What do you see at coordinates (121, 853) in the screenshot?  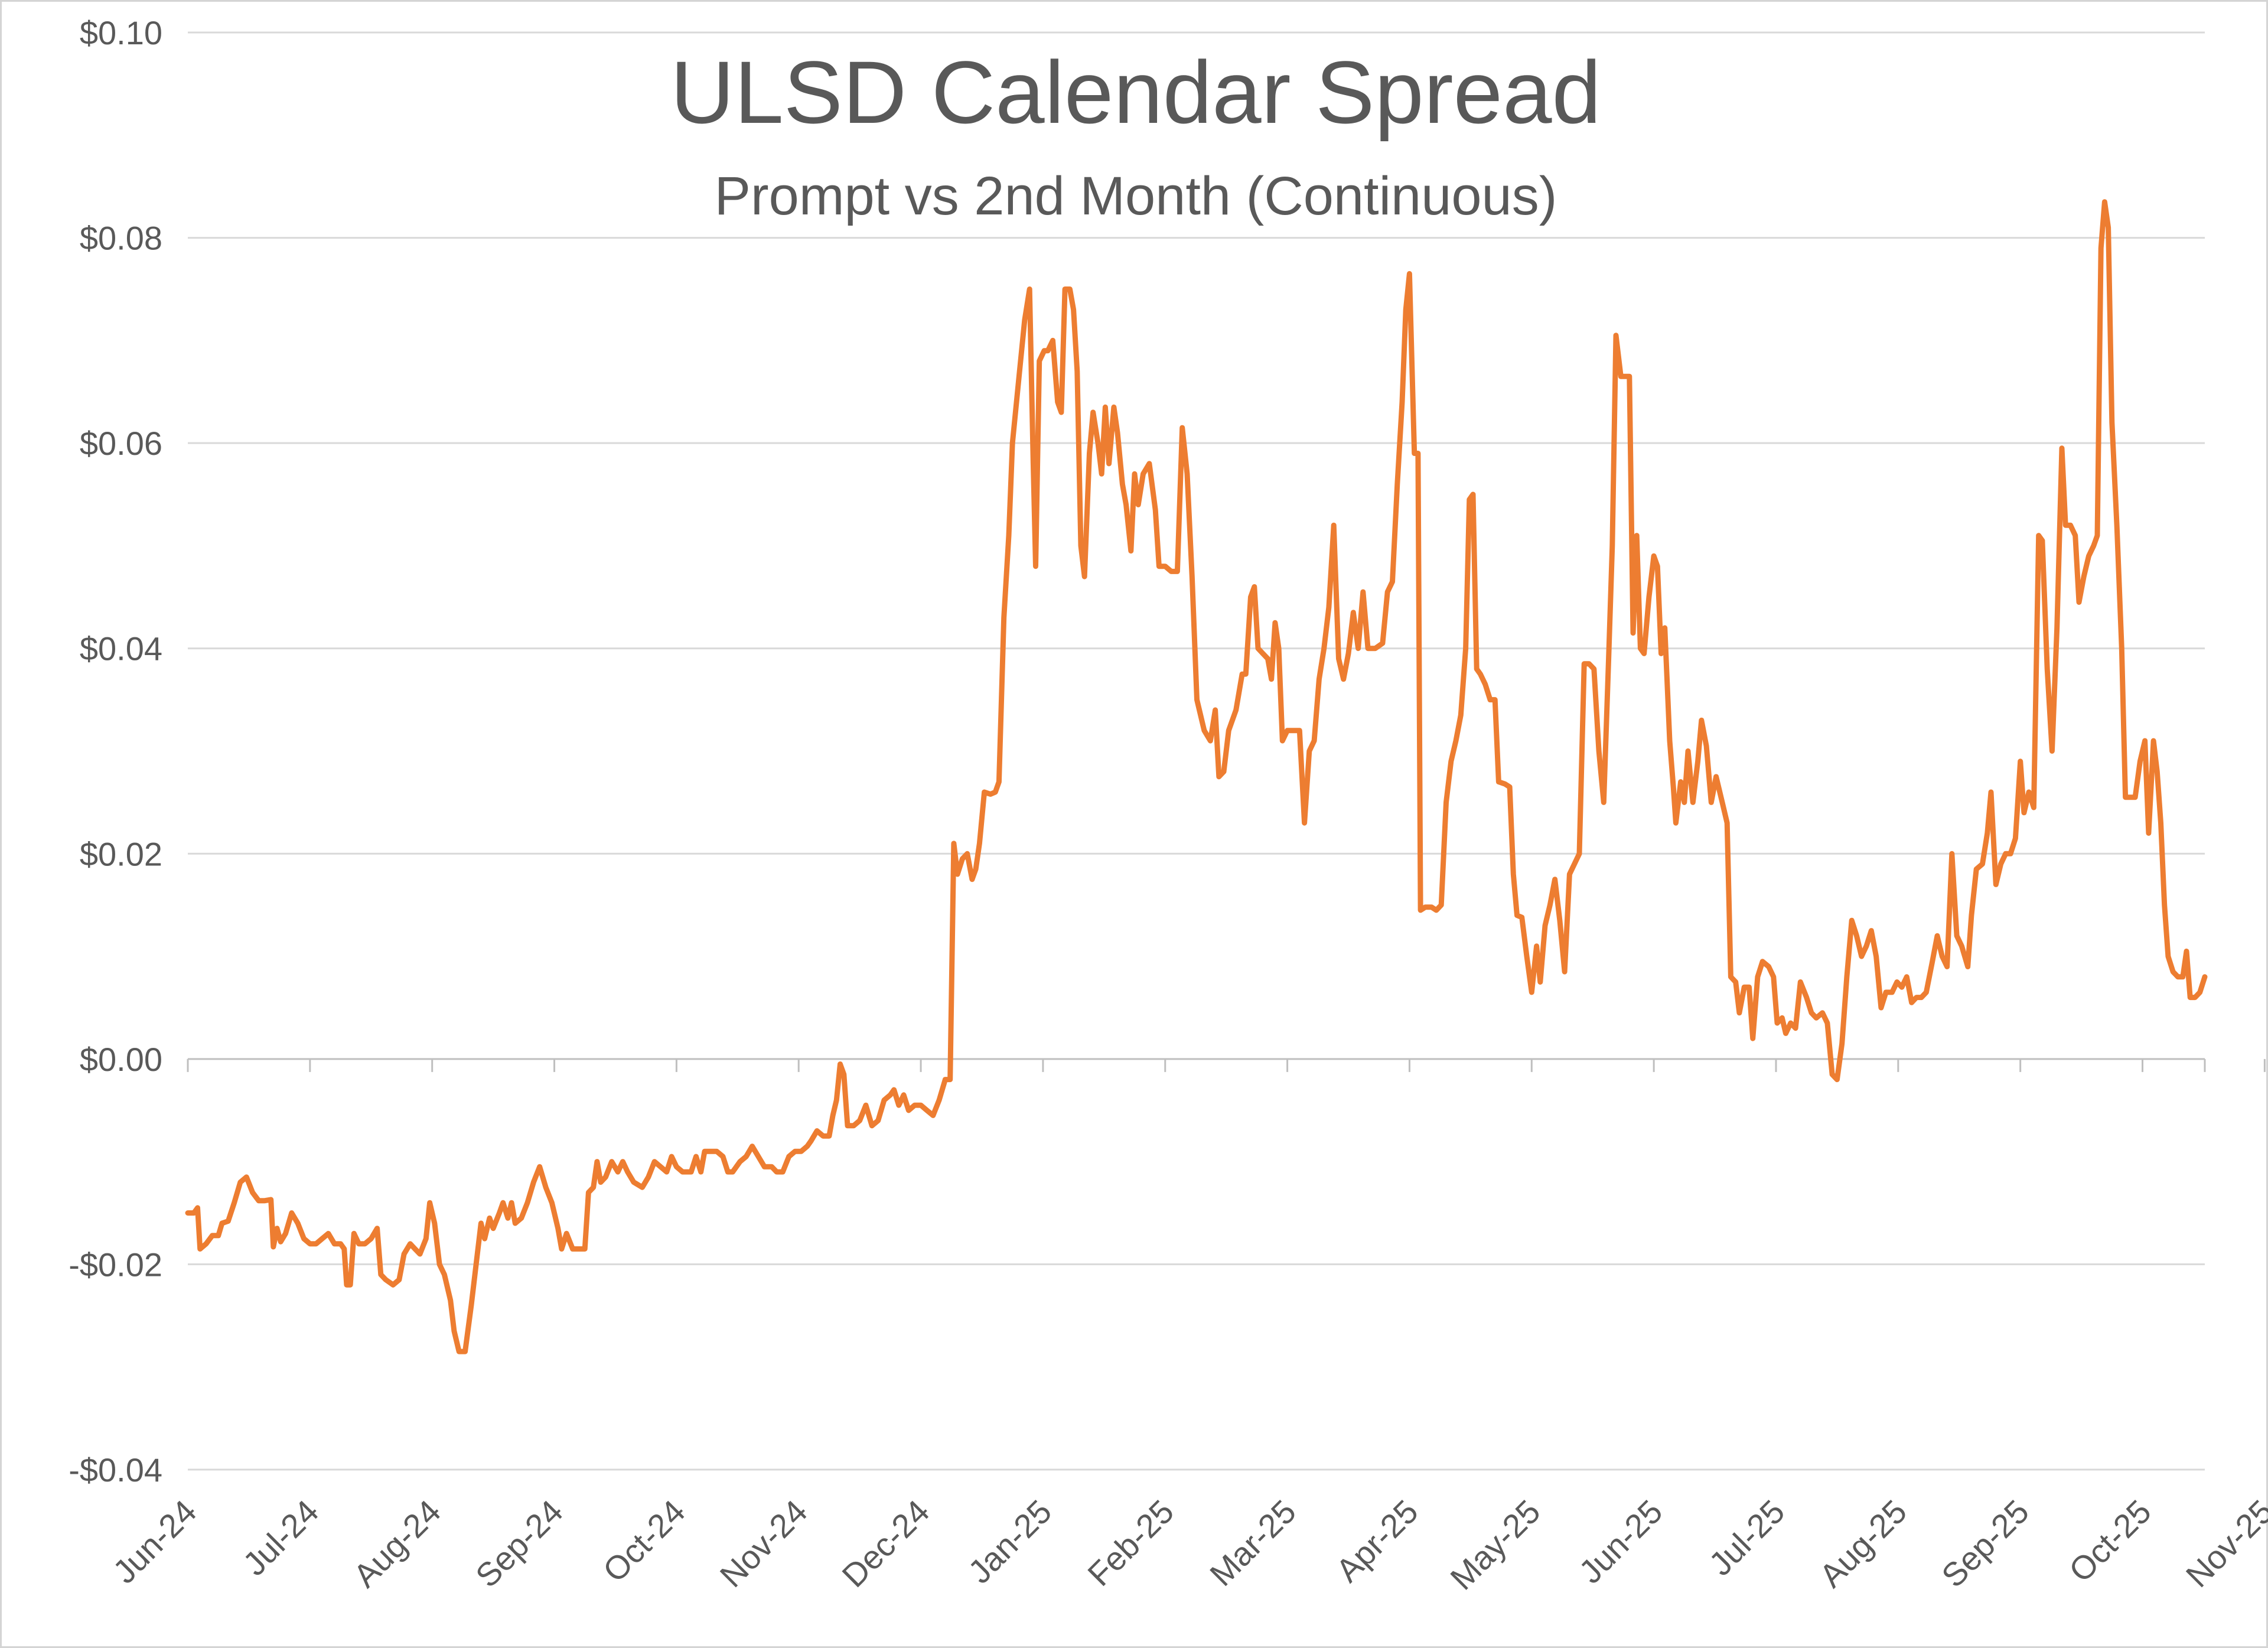 I see `y-tick-label: $0.02` at bounding box center [121, 853].